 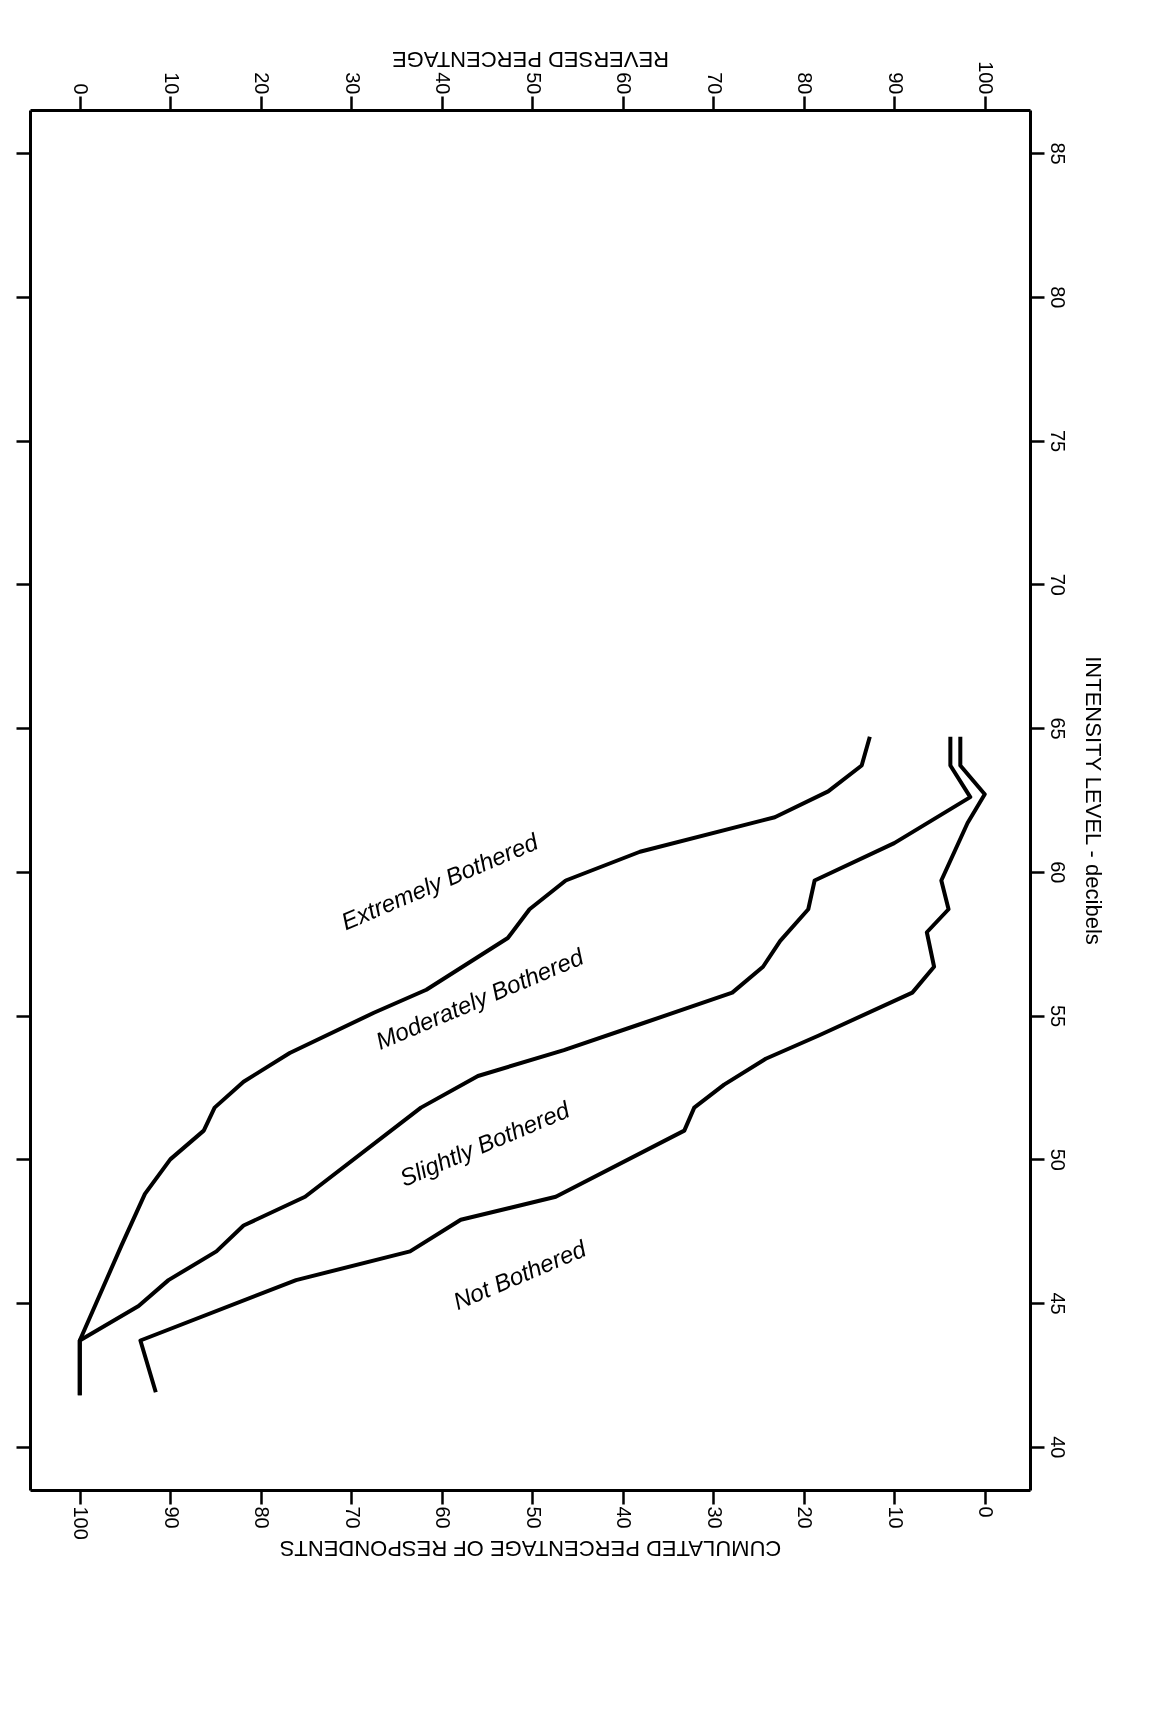 I want to click on x-tick-label: 60, so click(x=443, y=1517).